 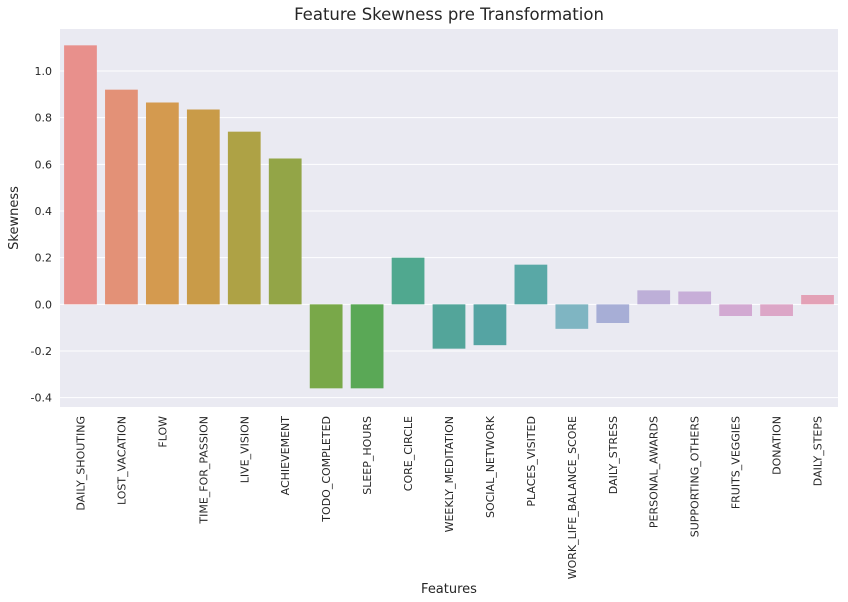 What do you see at coordinates (449, 326) in the screenshot?
I see `bar-weekly-meditation` at bounding box center [449, 326].